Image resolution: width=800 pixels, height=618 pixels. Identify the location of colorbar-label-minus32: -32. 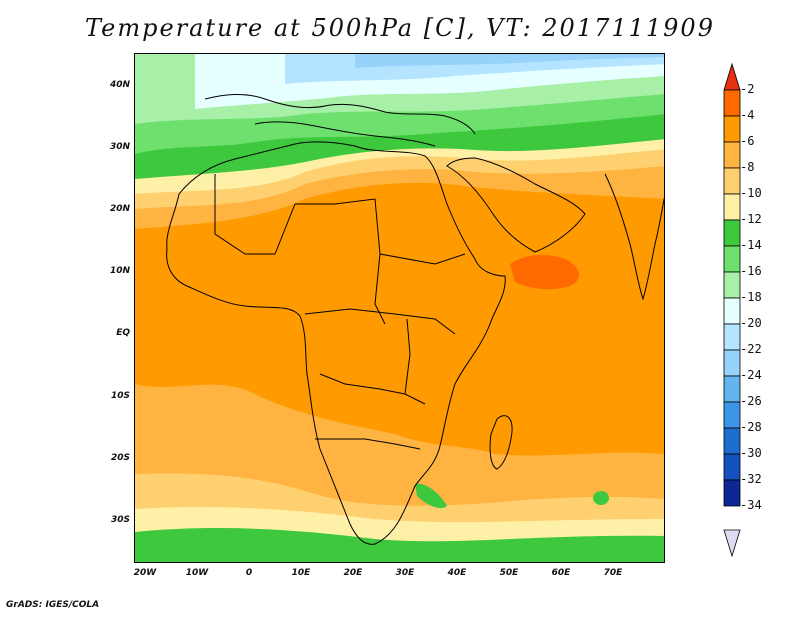
(751, 479).